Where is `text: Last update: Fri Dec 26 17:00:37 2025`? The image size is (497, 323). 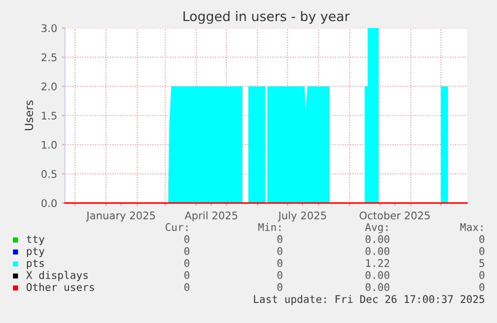 text: Last update: Fri Dec 26 17:00:37 2025 is located at coordinates (369, 300).